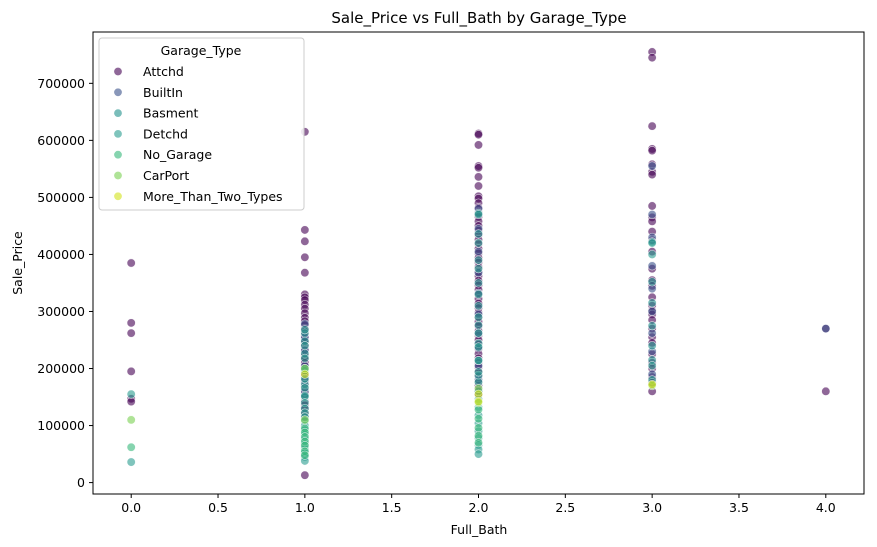  What do you see at coordinates (305, 507) in the screenshot?
I see `x-tick-label: 1.0` at bounding box center [305, 507].